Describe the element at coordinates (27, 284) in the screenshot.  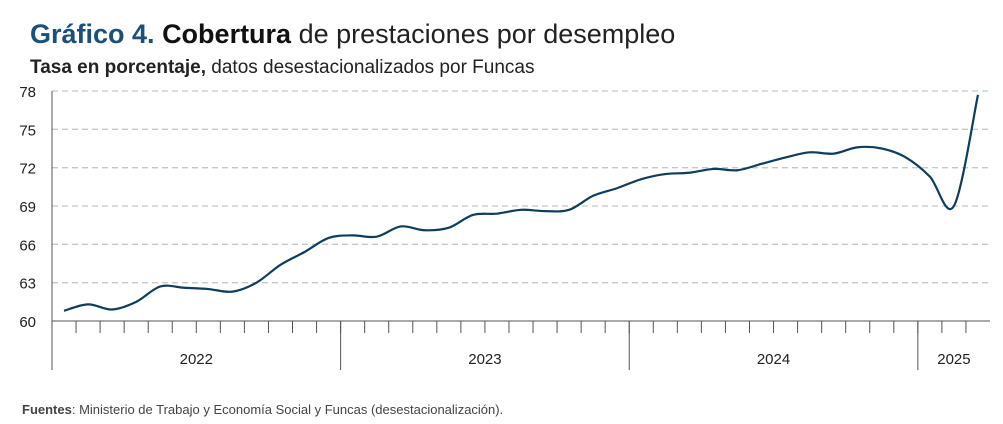
I see `y-tick-label: 63` at that location.